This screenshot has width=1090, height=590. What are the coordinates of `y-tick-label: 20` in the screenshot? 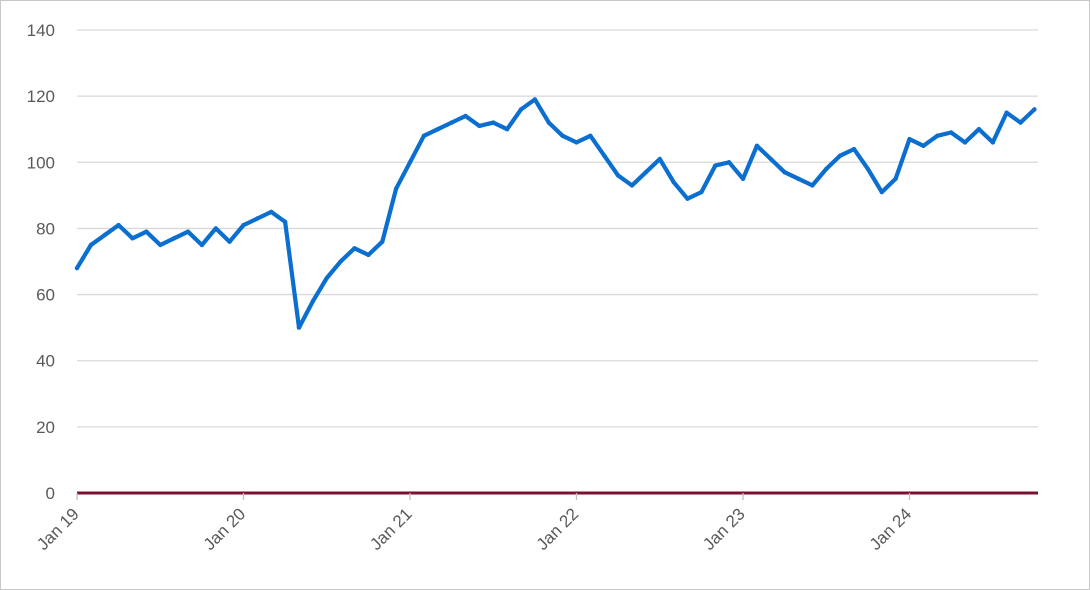 It's located at (45, 427).